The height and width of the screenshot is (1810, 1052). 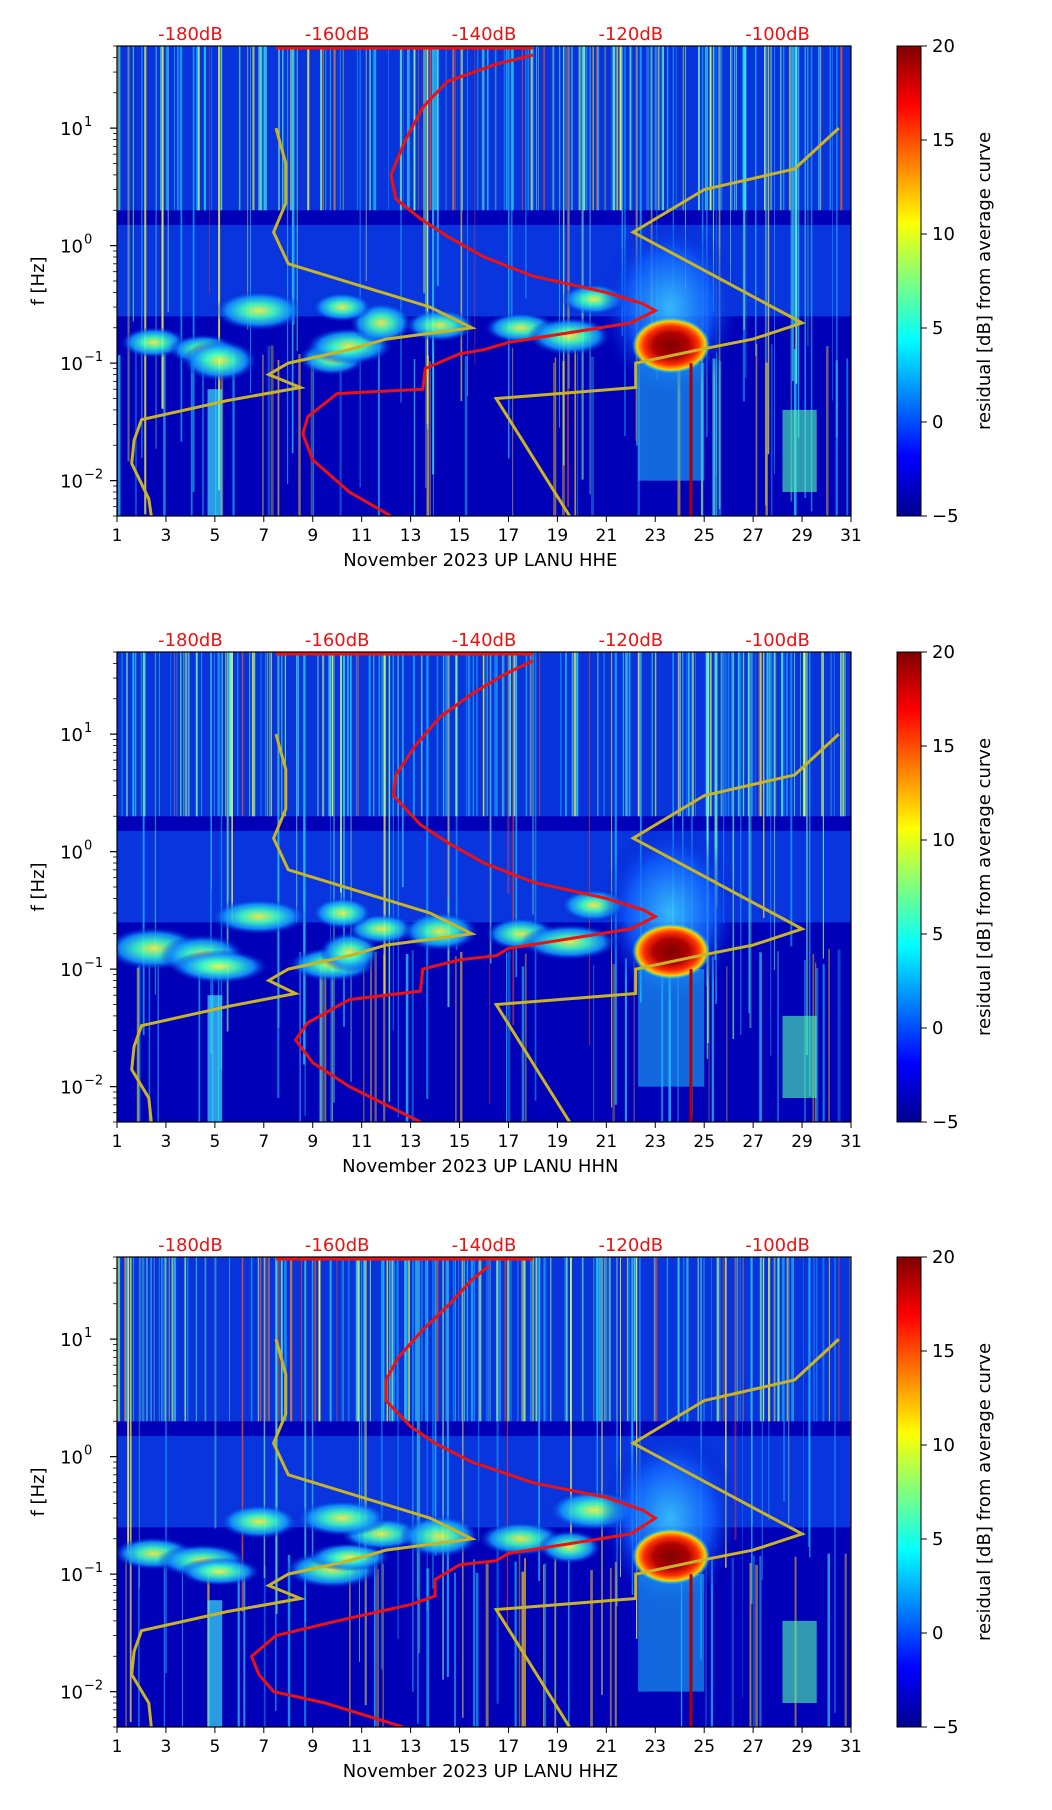 I want to click on microseism-blobs, so click(x=467, y=972).